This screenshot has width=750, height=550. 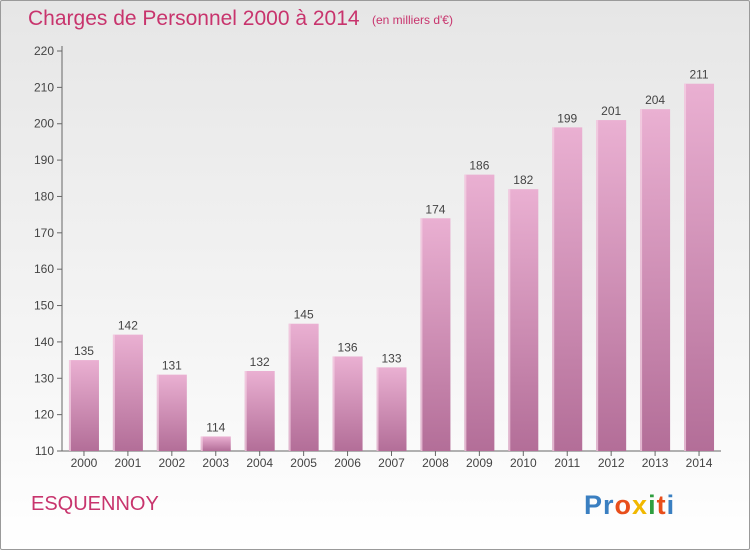 What do you see at coordinates (44, 378) in the screenshot?
I see `y-tick-label: 130` at bounding box center [44, 378].